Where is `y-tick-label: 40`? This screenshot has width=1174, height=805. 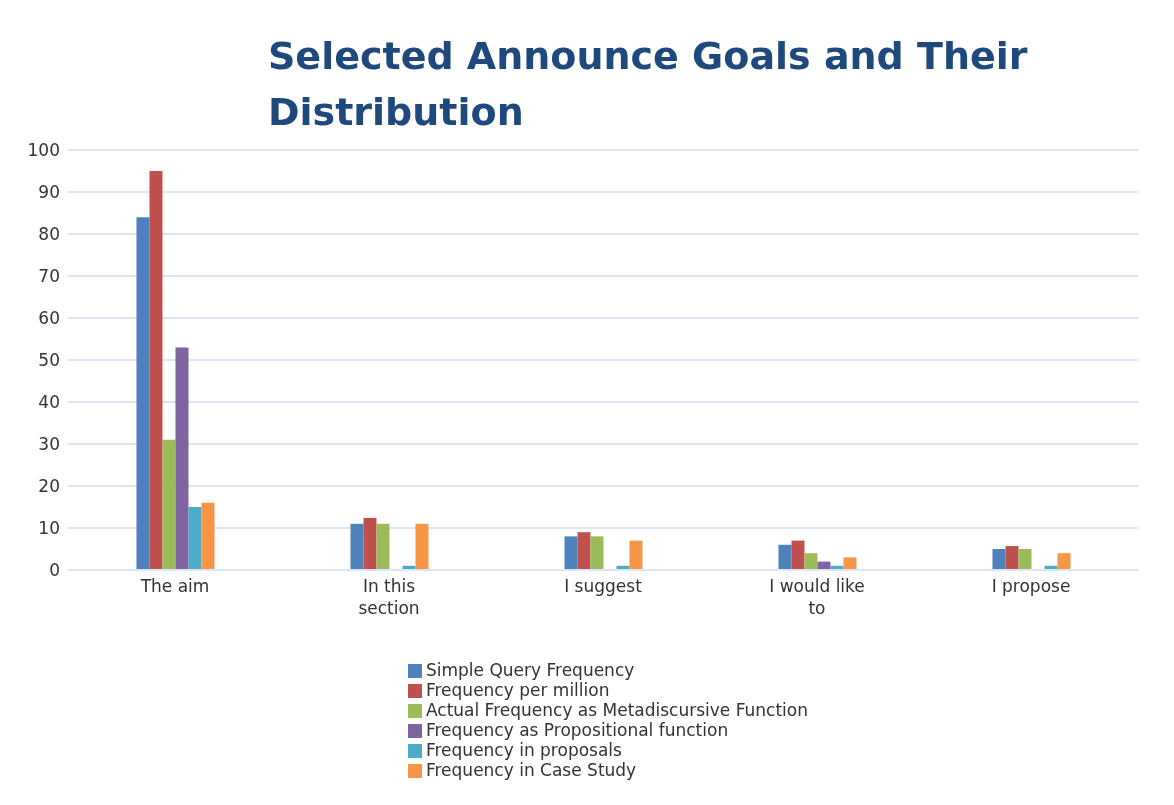
y-tick-label: 40 is located at coordinates (49, 402).